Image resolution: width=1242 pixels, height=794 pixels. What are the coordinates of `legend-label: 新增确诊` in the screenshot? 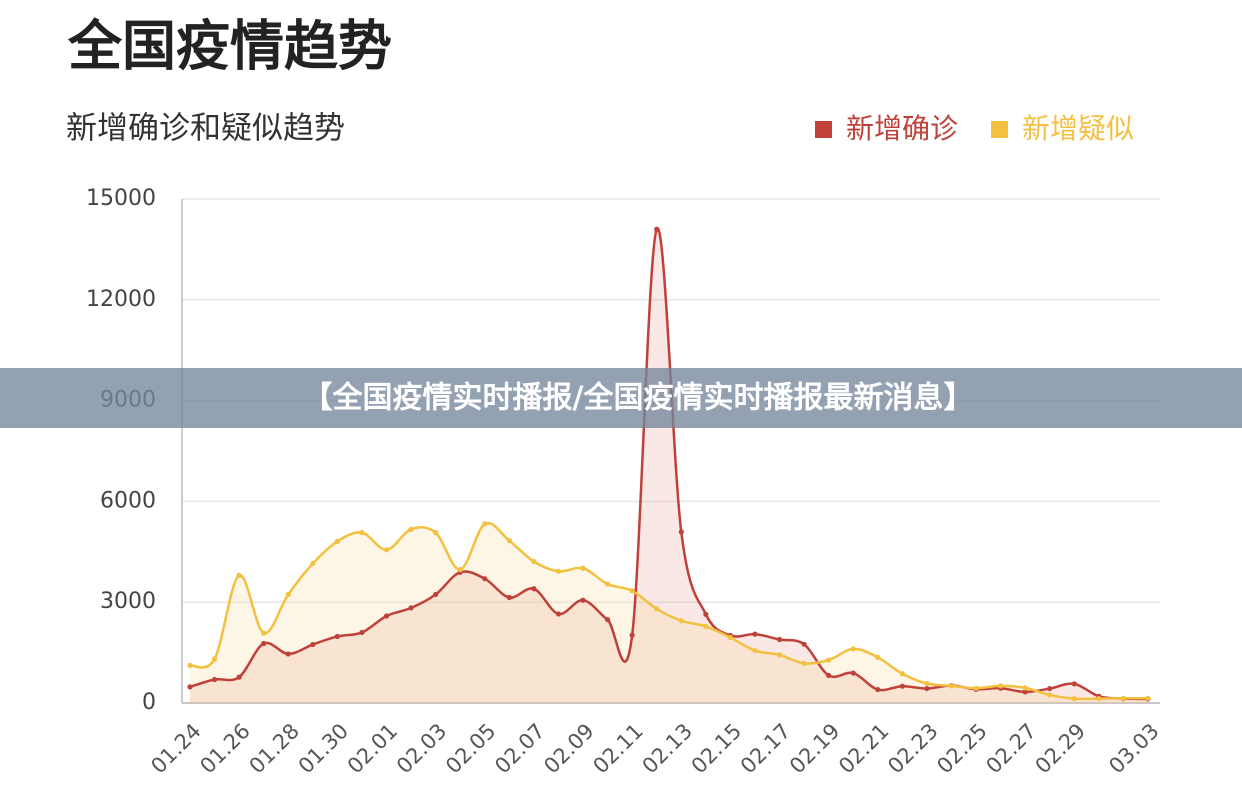 It's located at (902, 128).